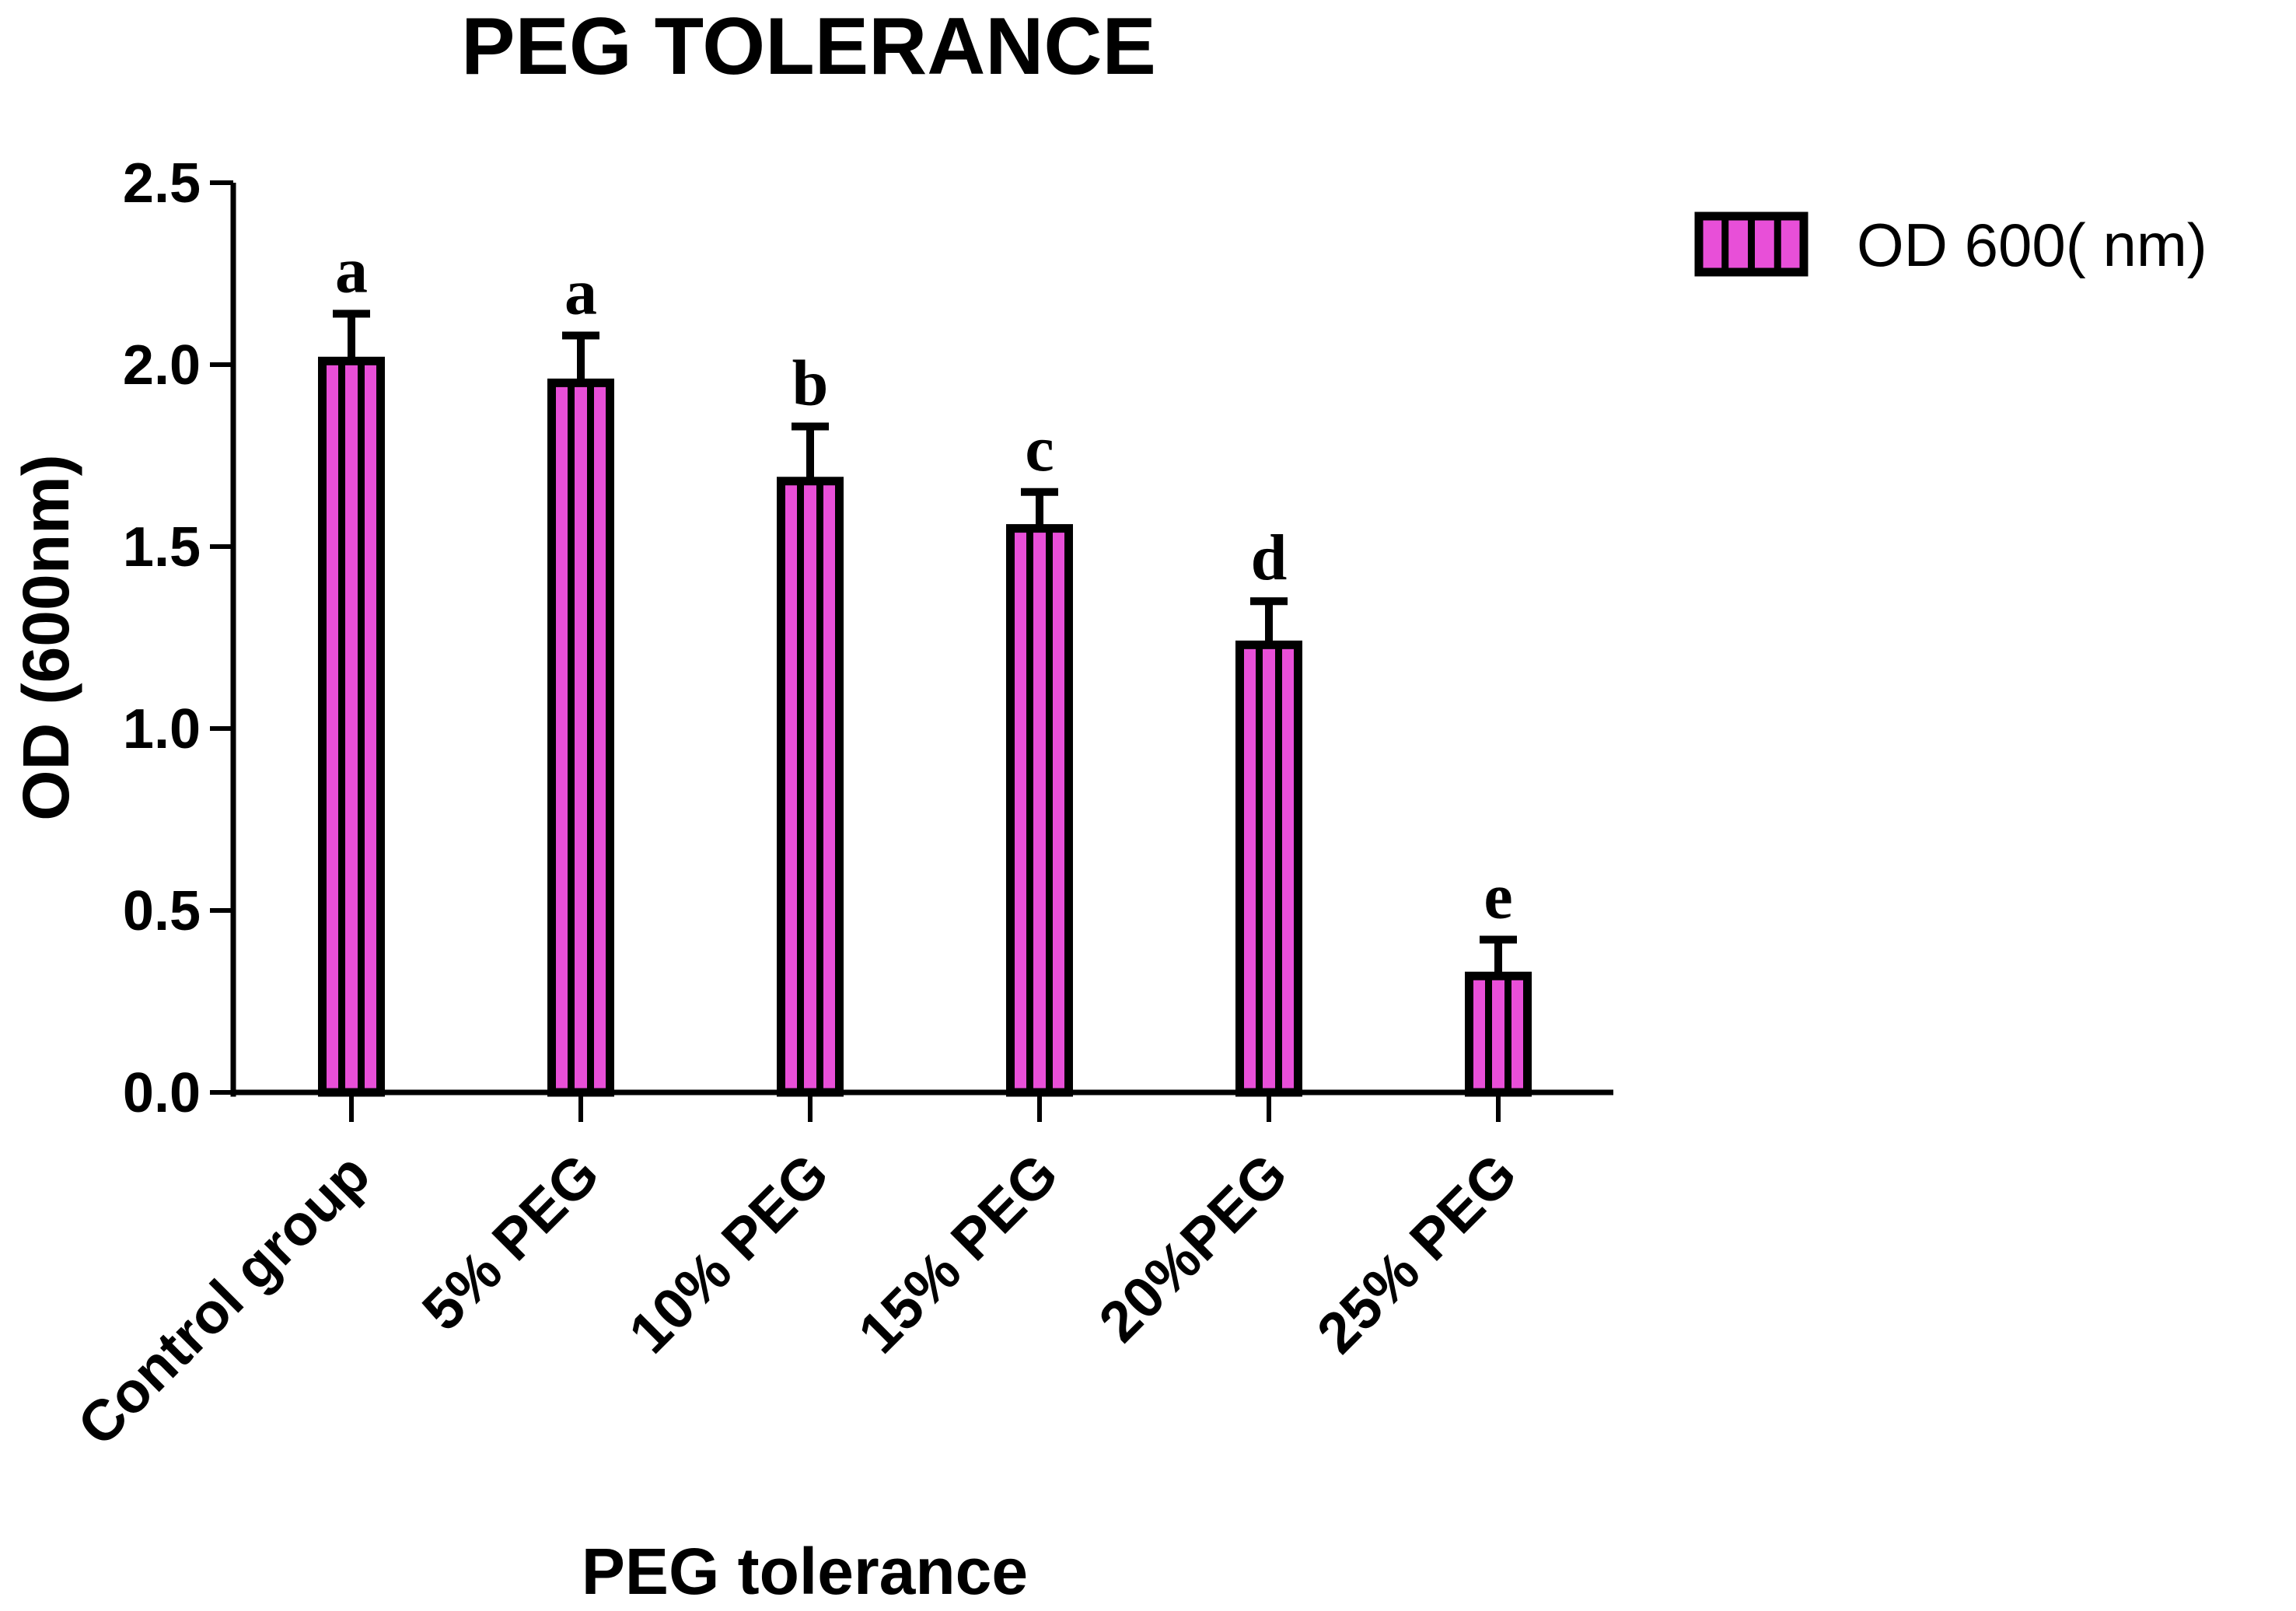  What do you see at coordinates (808, 47) in the screenshot?
I see `chart-title: PEG TOLERANCE` at bounding box center [808, 47].